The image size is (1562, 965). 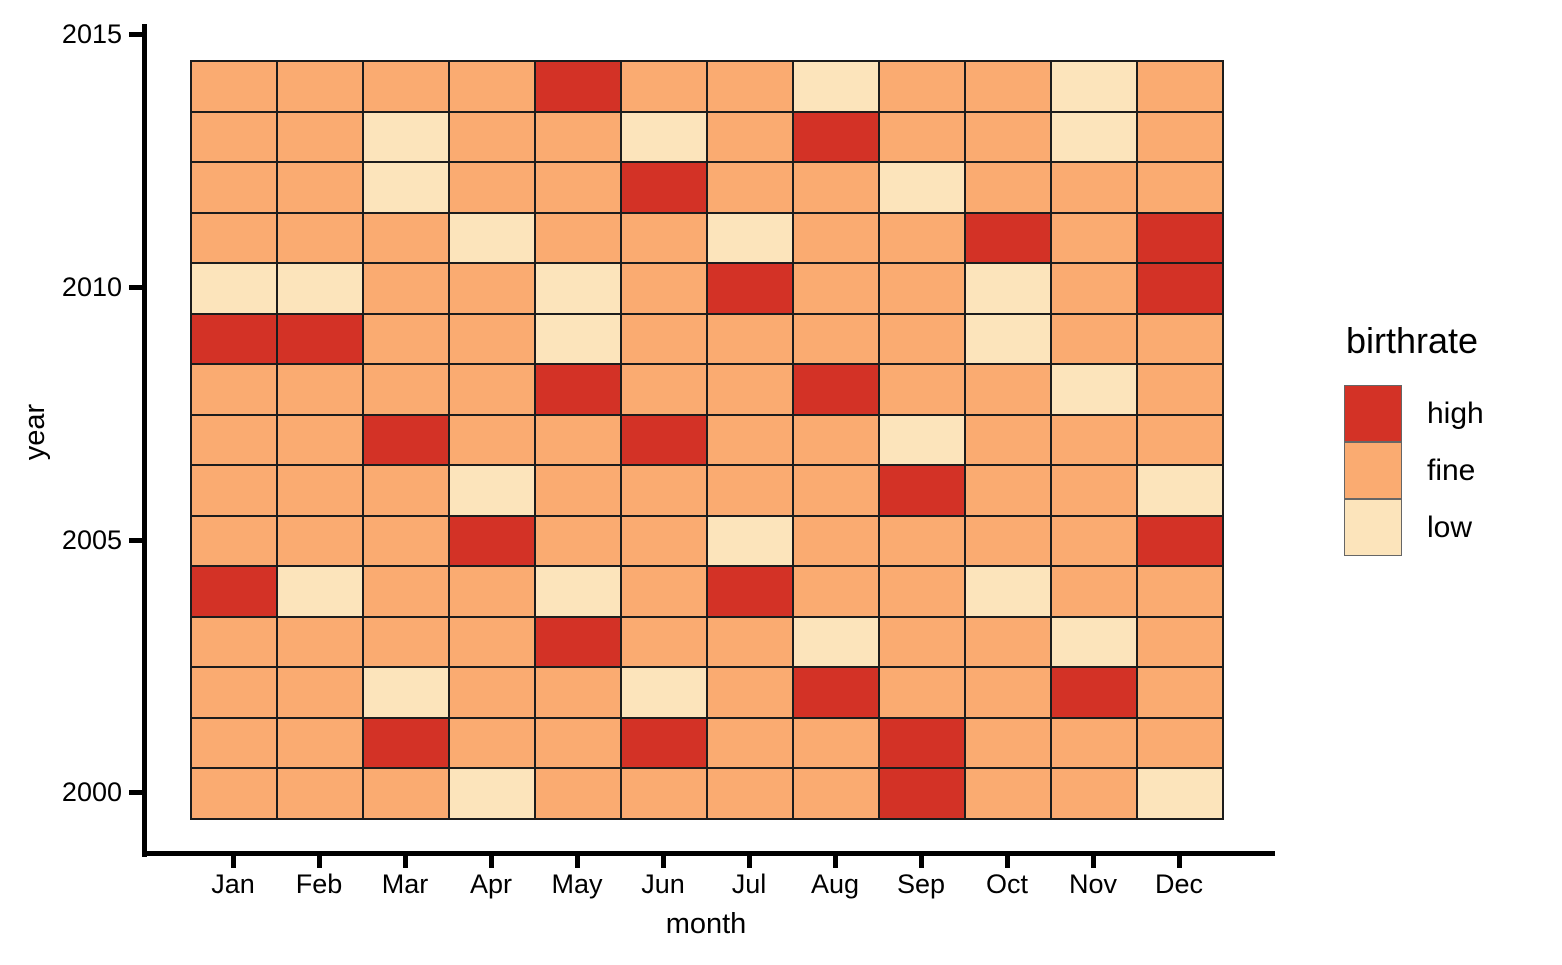 What do you see at coordinates (749, 884) in the screenshot?
I see `x-tick-label: Jul` at bounding box center [749, 884].